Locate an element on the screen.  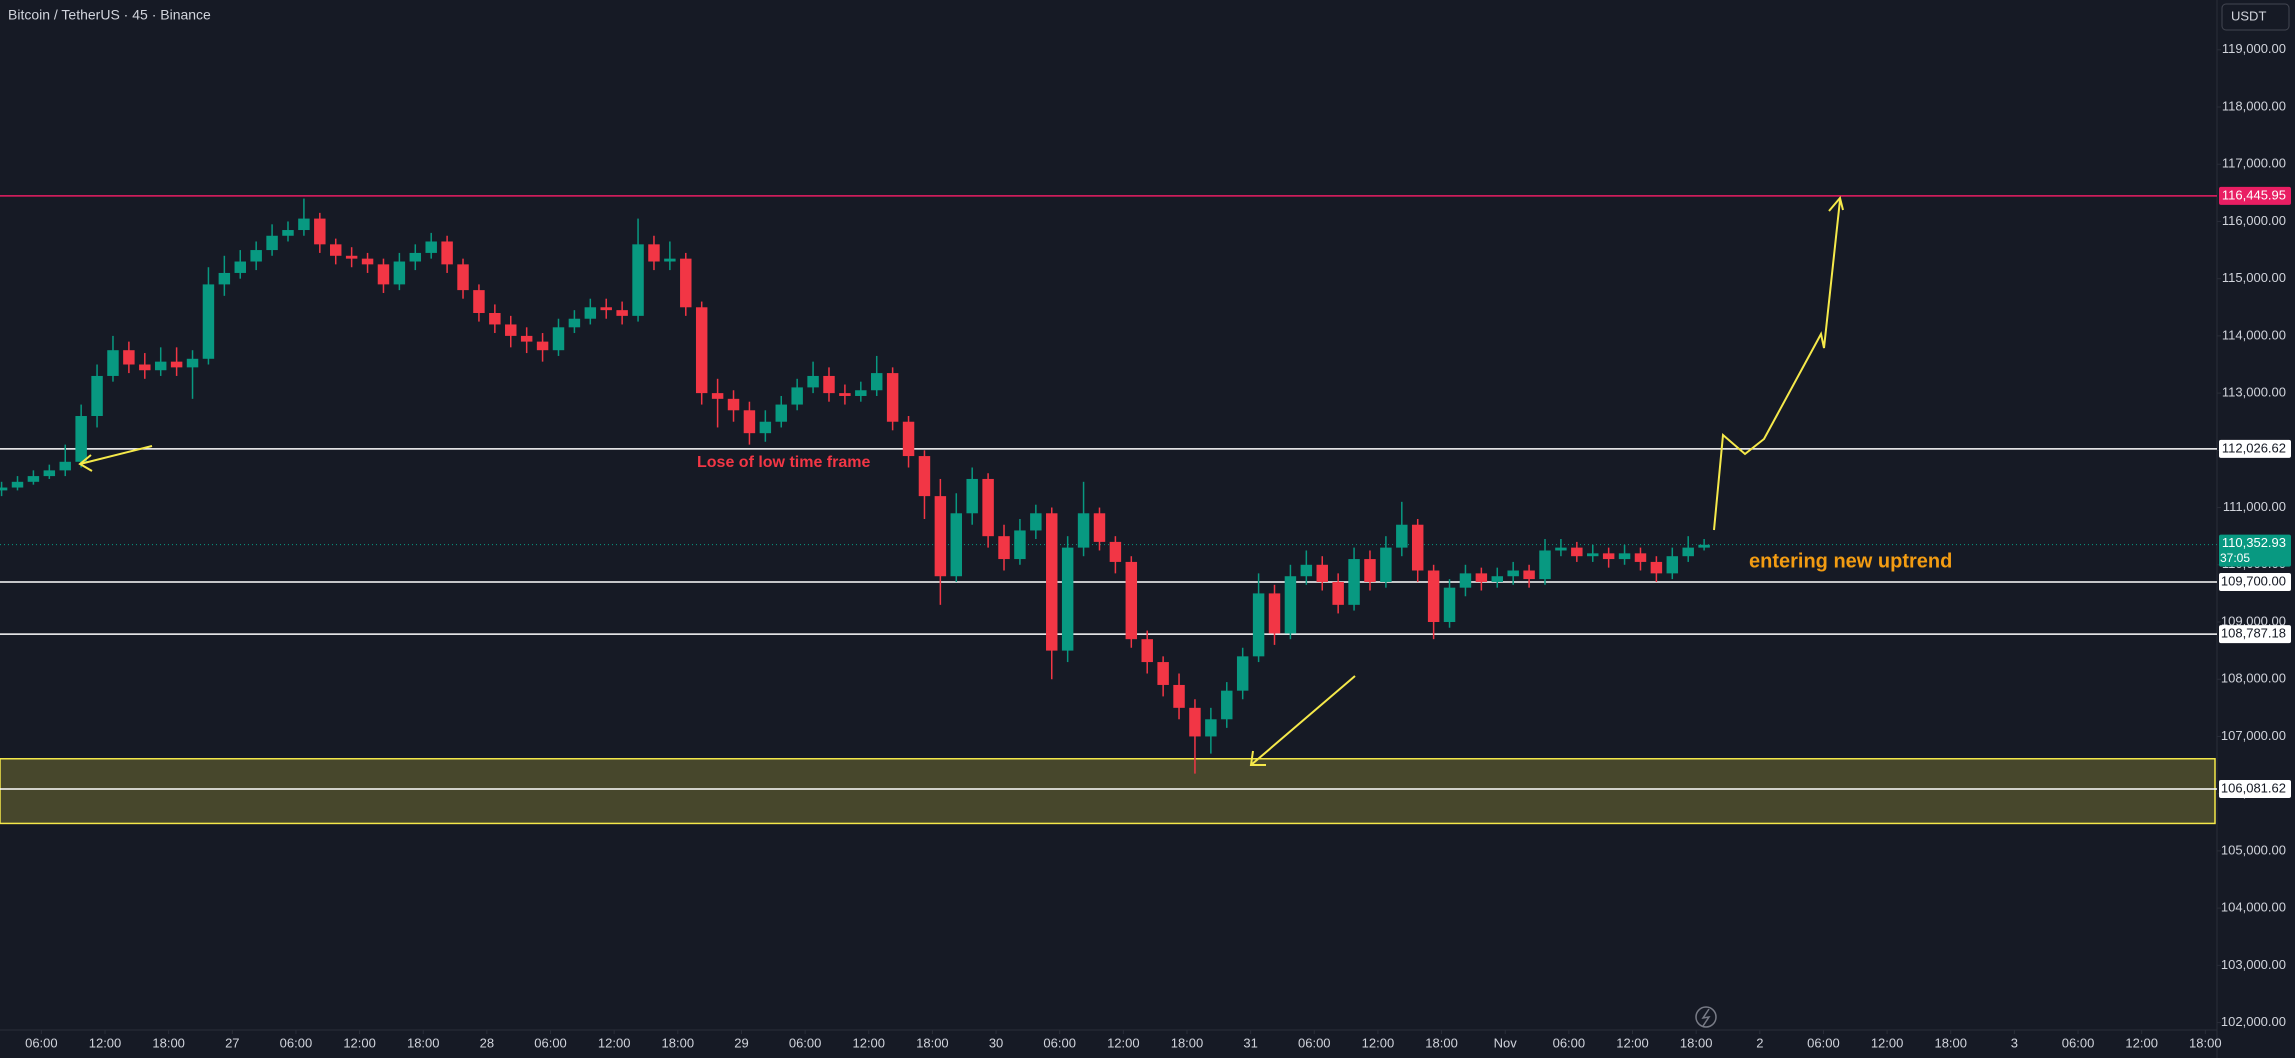
y-tick-label: 103,000.00 is located at coordinates (2253, 964).